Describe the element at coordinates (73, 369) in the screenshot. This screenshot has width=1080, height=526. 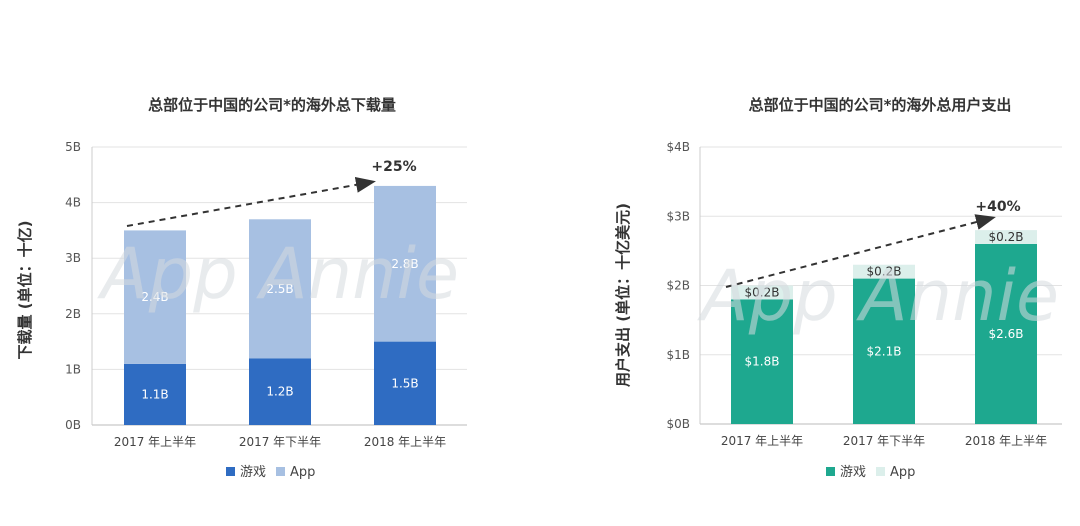
I see `downloads-y-tick-label: 1B` at that location.